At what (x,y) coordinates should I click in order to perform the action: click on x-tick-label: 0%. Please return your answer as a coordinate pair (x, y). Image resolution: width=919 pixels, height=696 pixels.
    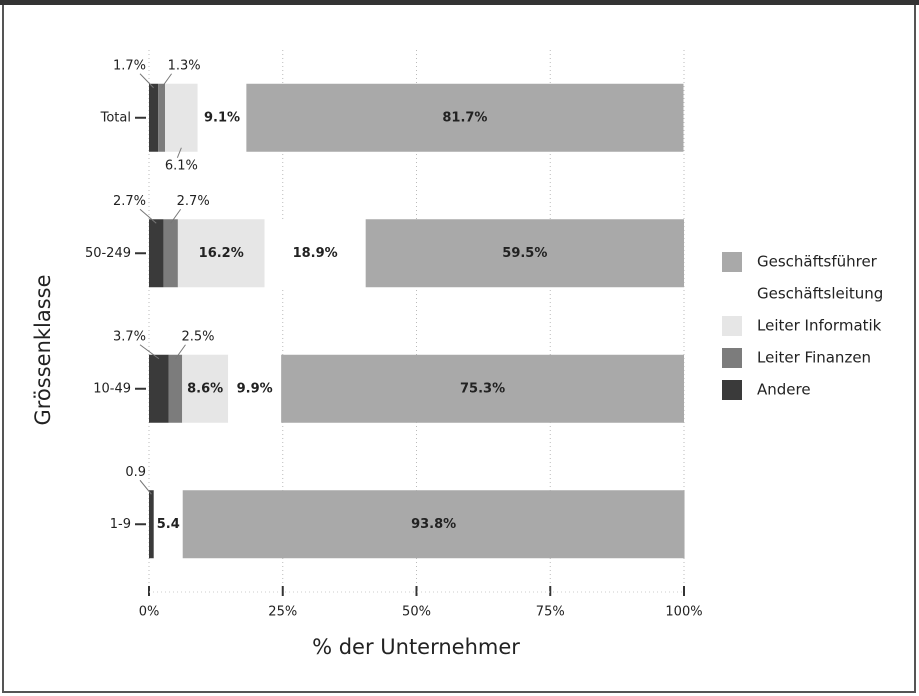
    Looking at the image, I should click on (149, 612).